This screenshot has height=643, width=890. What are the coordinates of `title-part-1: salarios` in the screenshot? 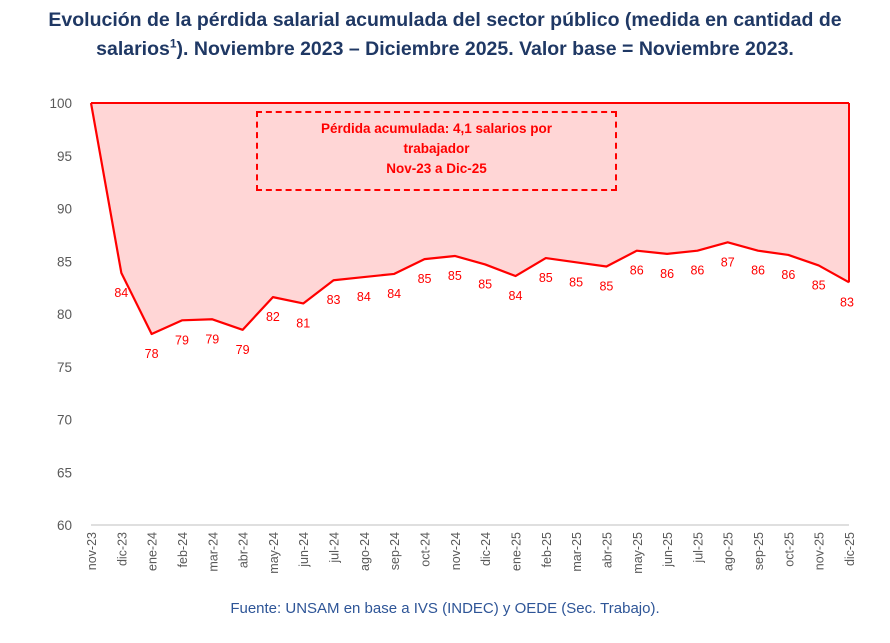 It's located at (133, 49).